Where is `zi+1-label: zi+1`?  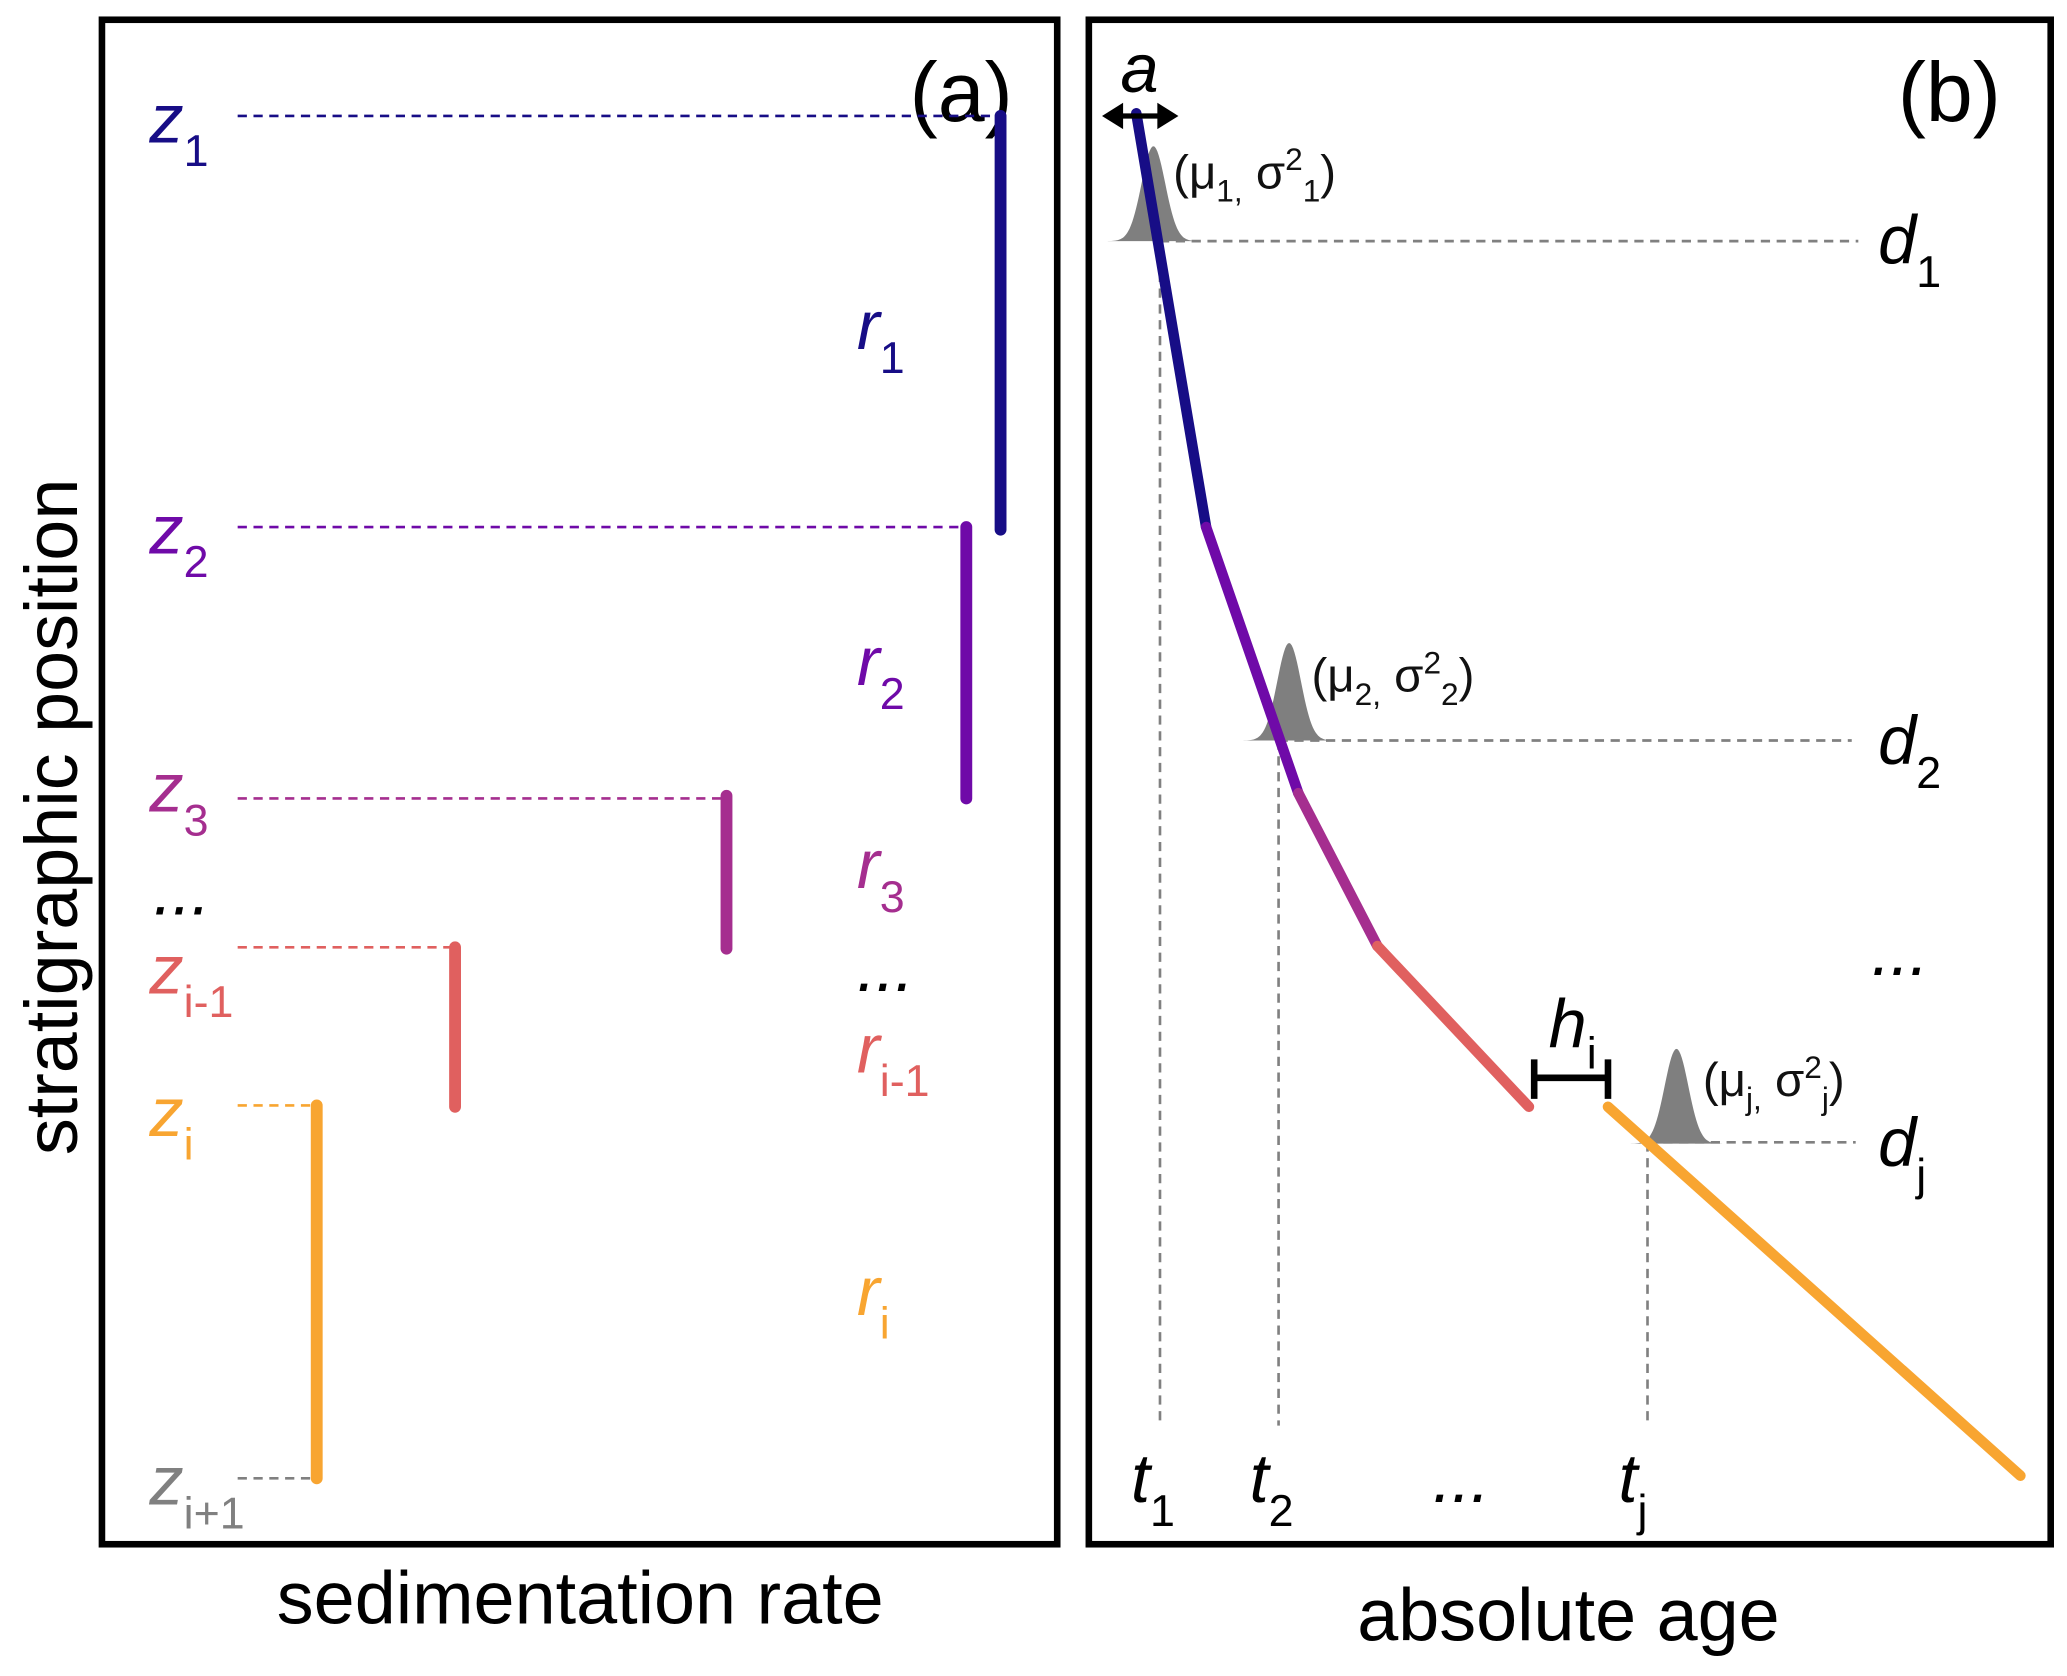
zi+1-label: zi+1 is located at coordinates (196, 1491).